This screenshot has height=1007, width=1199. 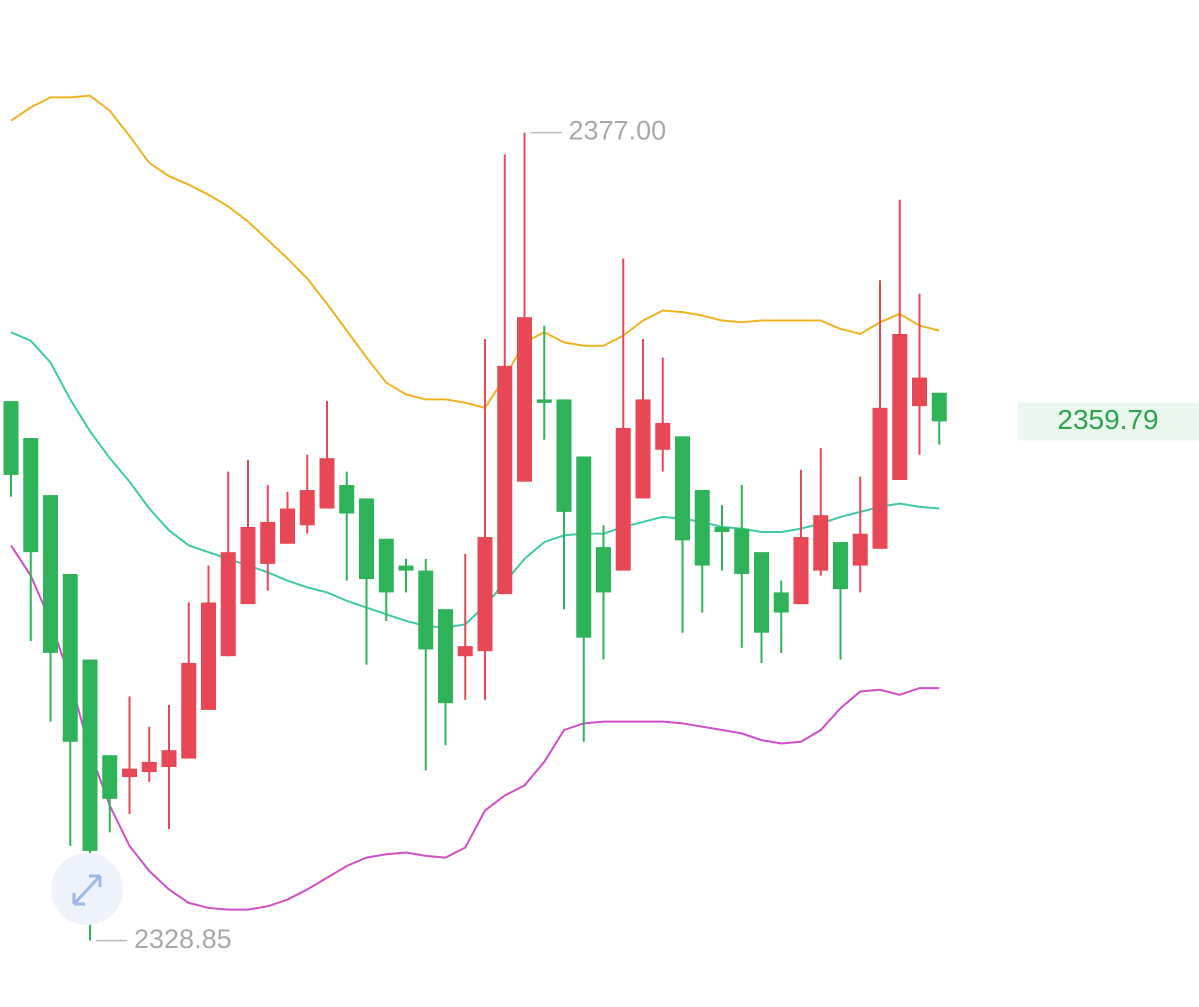 I want to click on last-price-tag, so click(x=1108, y=421).